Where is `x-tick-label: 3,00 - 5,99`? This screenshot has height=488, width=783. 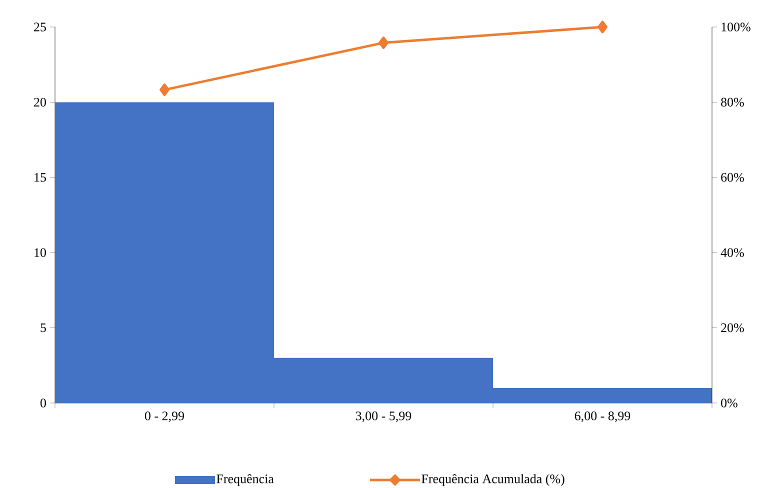
x-tick-label: 3,00 - 5,99 is located at coordinates (384, 417).